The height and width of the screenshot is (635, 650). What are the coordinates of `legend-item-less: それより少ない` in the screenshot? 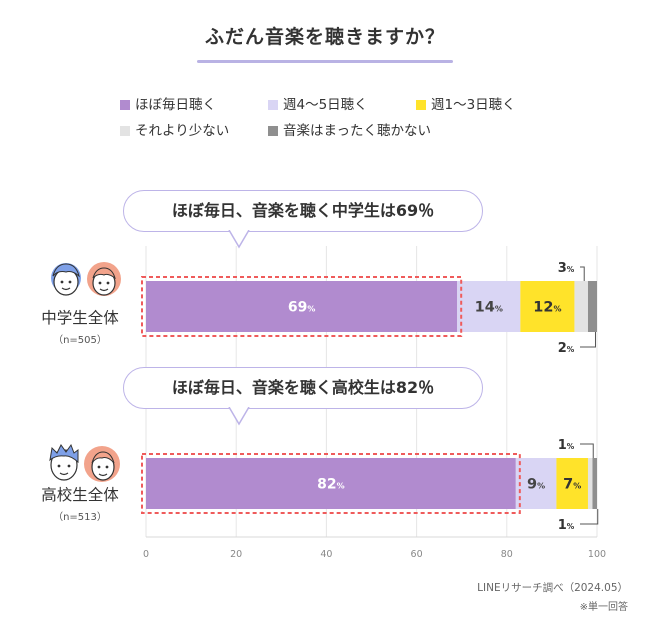 It's located at (174, 129).